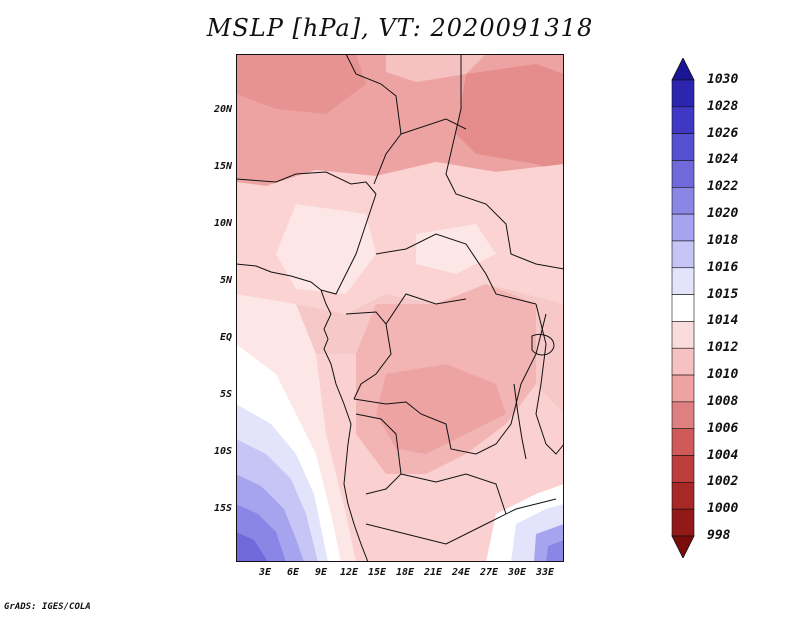 The height and width of the screenshot is (618, 800). Describe the element at coordinates (405, 572) in the screenshot. I see `lon-label-18e: 18E` at that location.